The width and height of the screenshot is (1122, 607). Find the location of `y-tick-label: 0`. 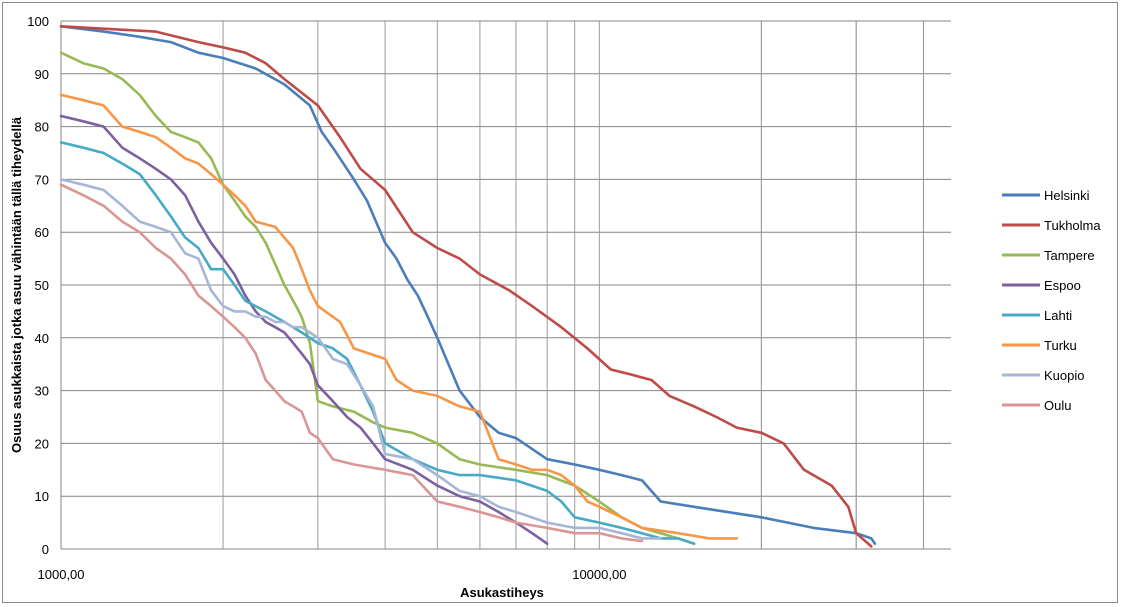

y-tick-label: 0 is located at coordinates (45, 549).